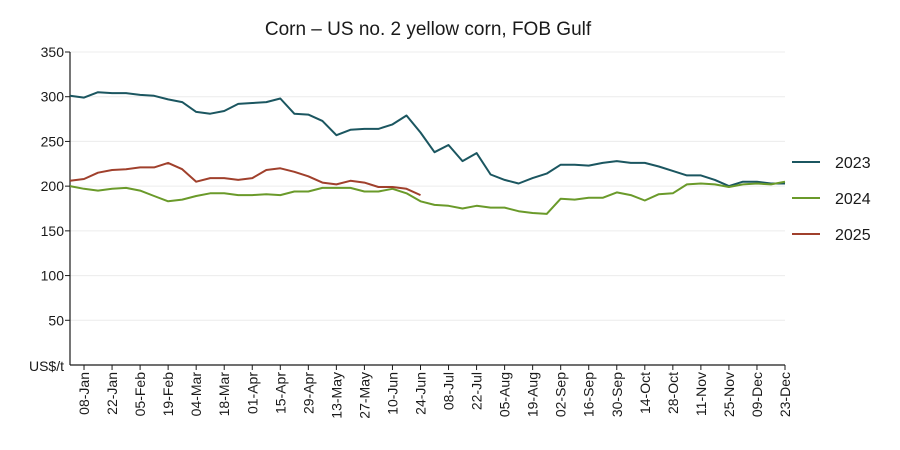  Describe the element at coordinates (364, 395) in the screenshot. I see `x-tick-label: 27-May` at that location.